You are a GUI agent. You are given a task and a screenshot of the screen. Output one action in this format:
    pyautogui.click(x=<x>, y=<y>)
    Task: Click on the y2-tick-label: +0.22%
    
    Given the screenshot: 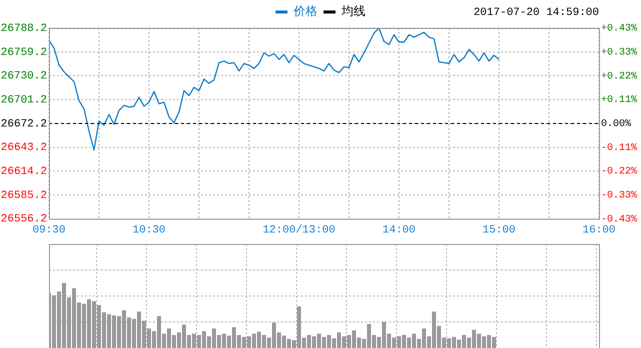 What is the action you would take?
    pyautogui.click(x=619, y=76)
    